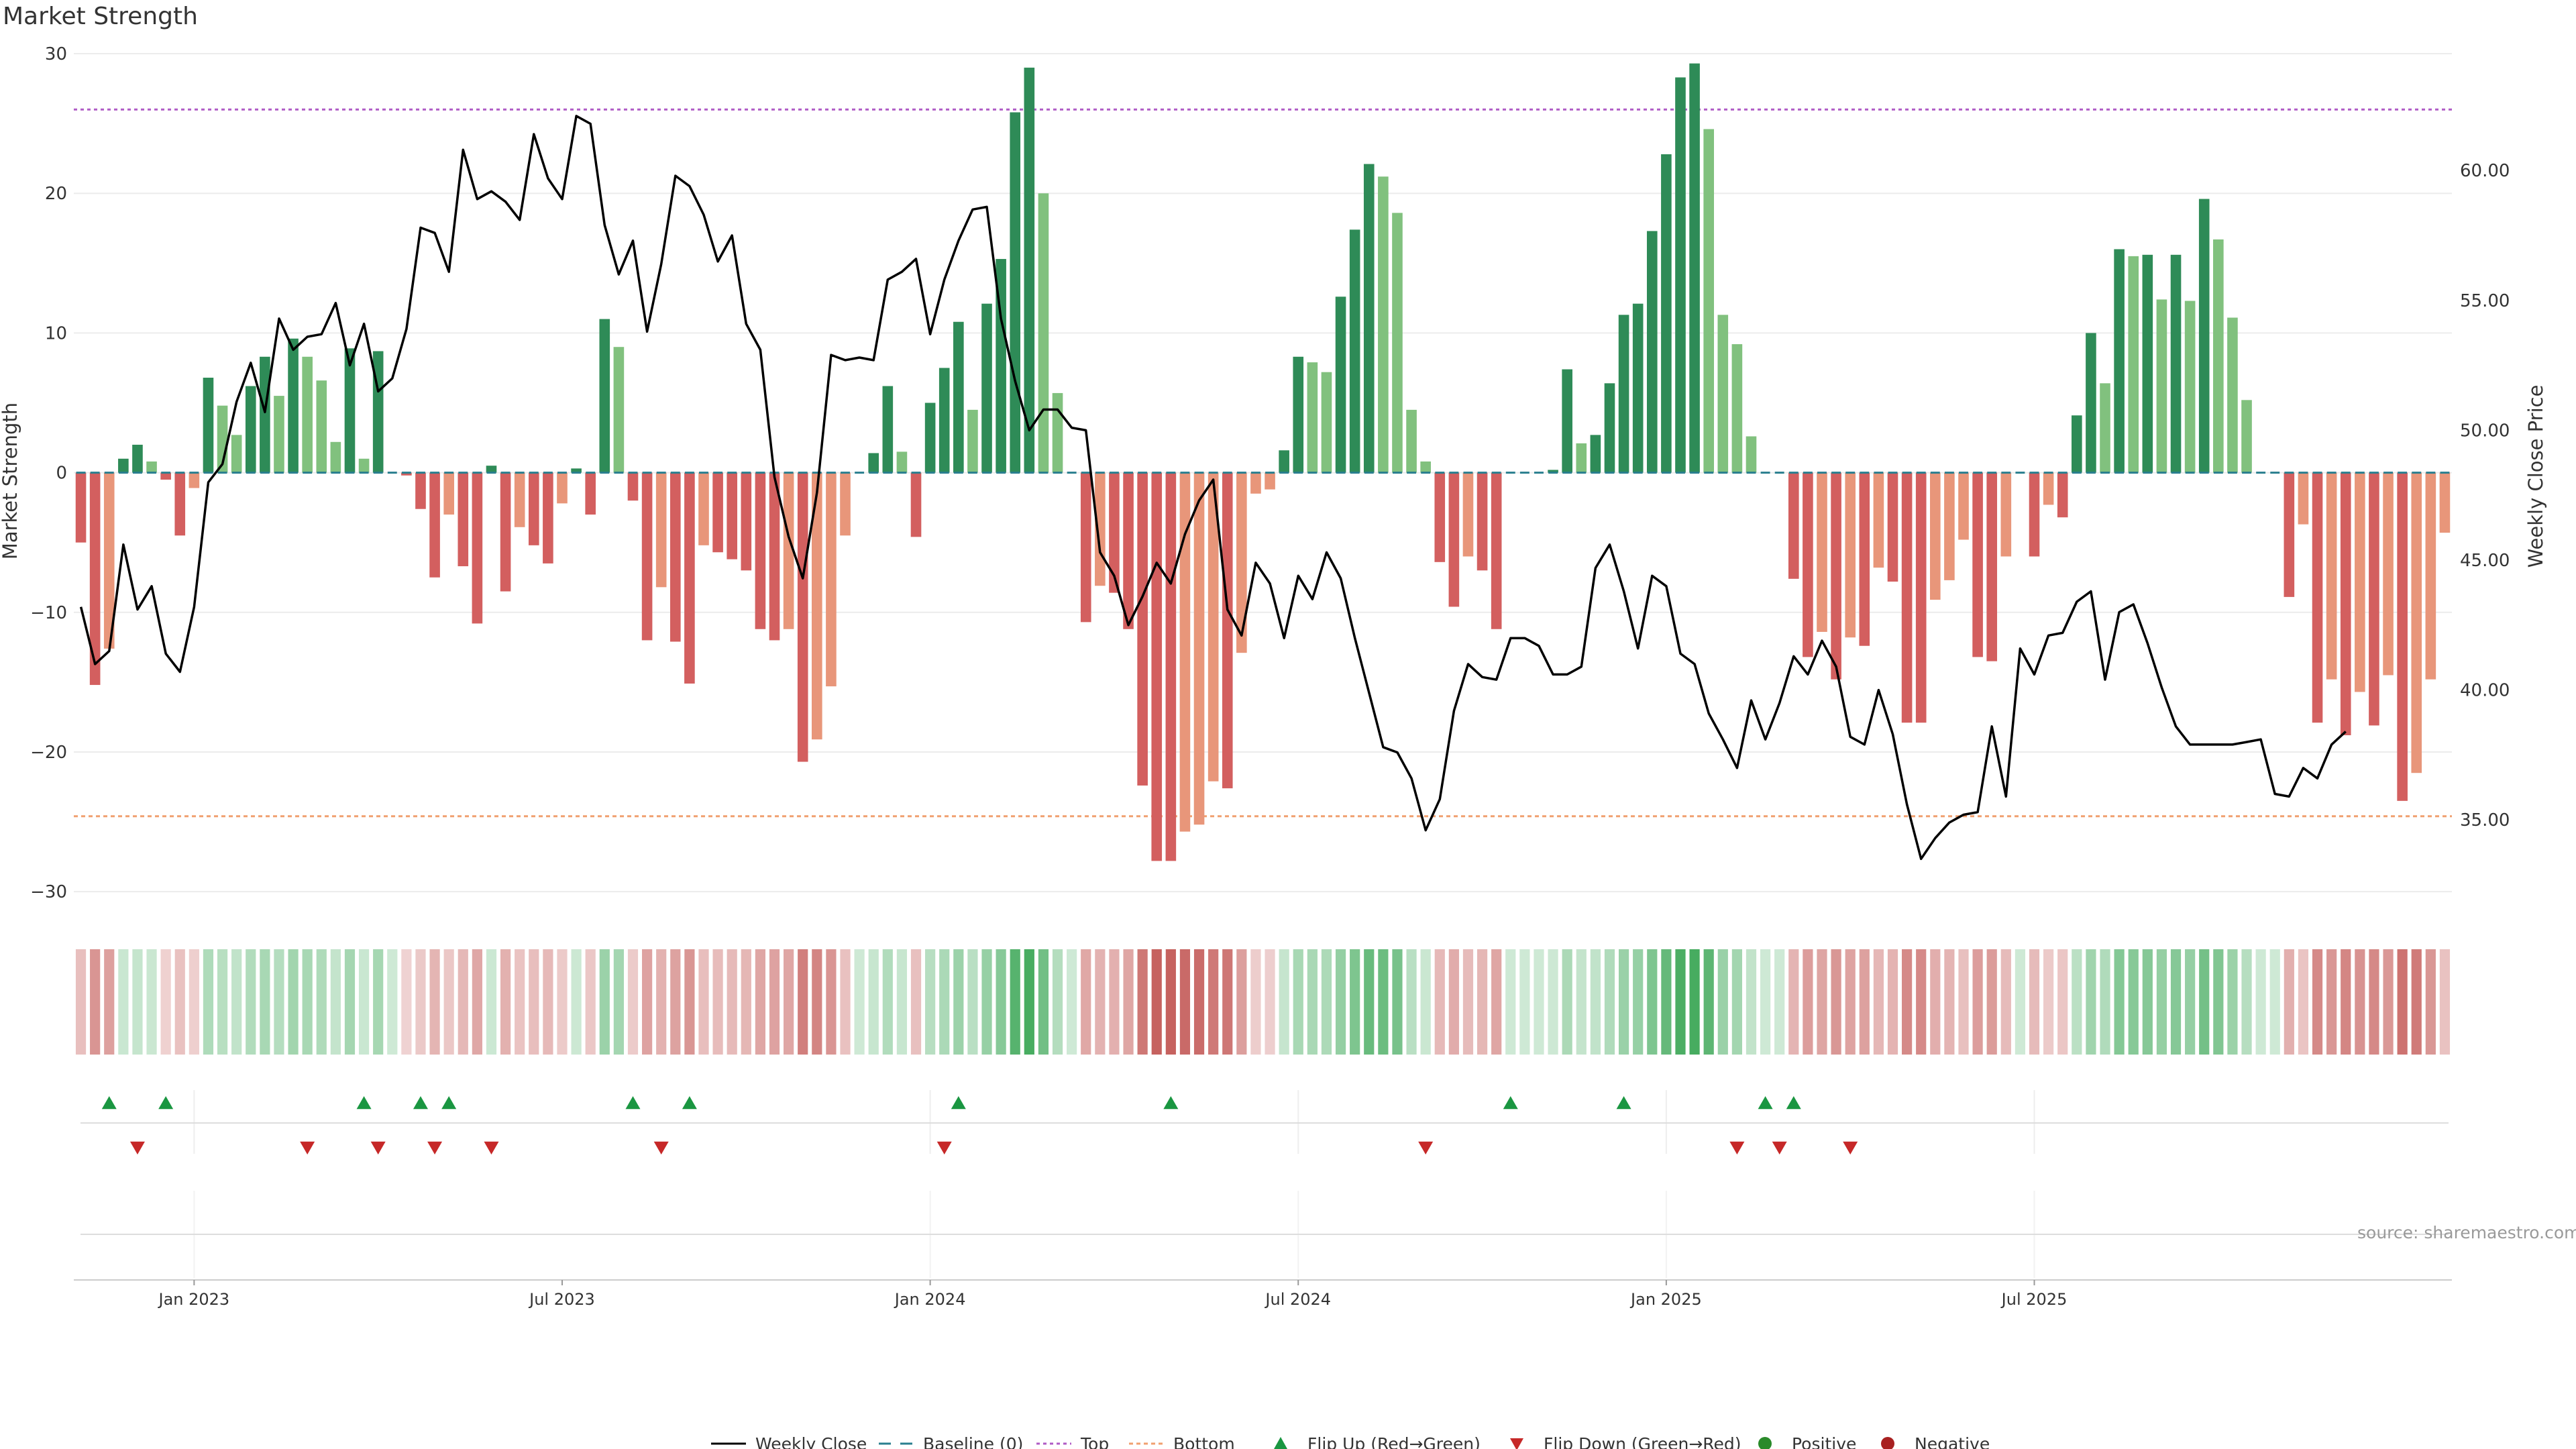 The height and width of the screenshot is (1449, 2576). Describe the element at coordinates (2034, 1299) in the screenshot. I see `x-tick-label: Jul 2025` at that location.